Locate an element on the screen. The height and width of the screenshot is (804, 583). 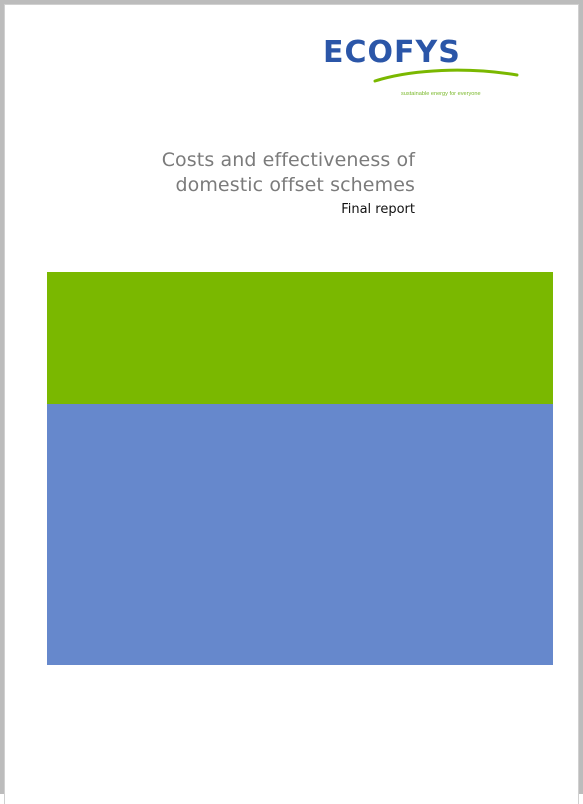
ecofys-logo: ECOFYS sustainable energy for everyone is located at coordinates (421, 68).